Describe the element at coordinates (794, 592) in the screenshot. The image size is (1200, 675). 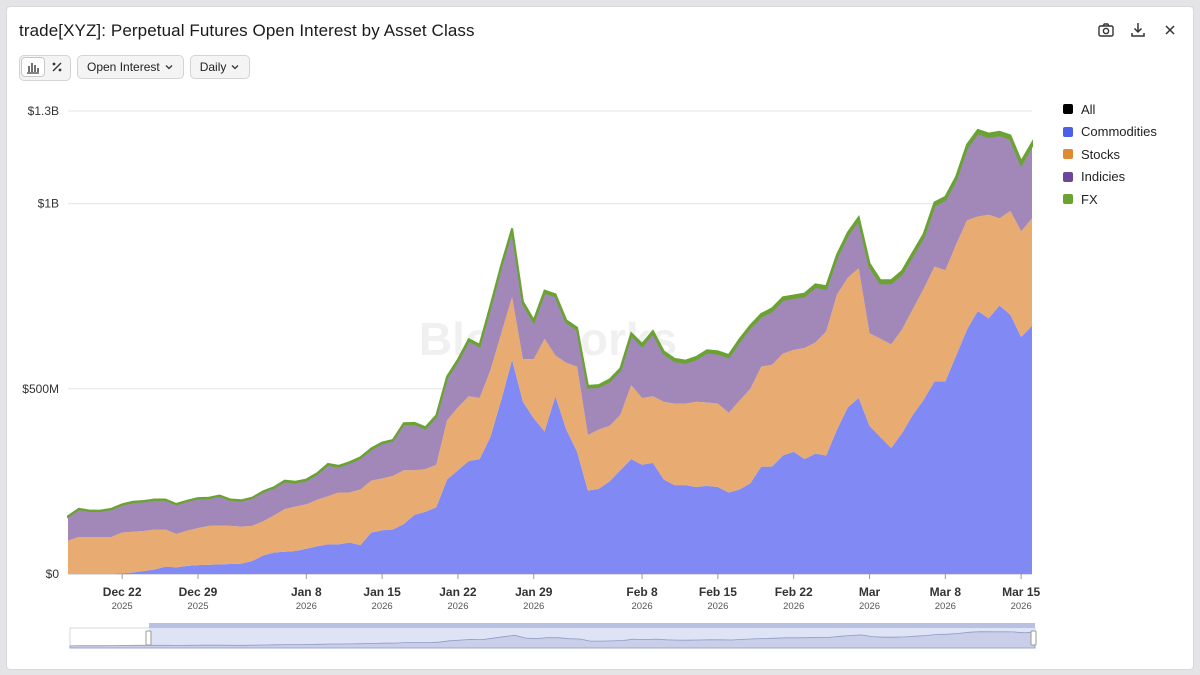
I see `x-tick-label: Feb 22` at that location.